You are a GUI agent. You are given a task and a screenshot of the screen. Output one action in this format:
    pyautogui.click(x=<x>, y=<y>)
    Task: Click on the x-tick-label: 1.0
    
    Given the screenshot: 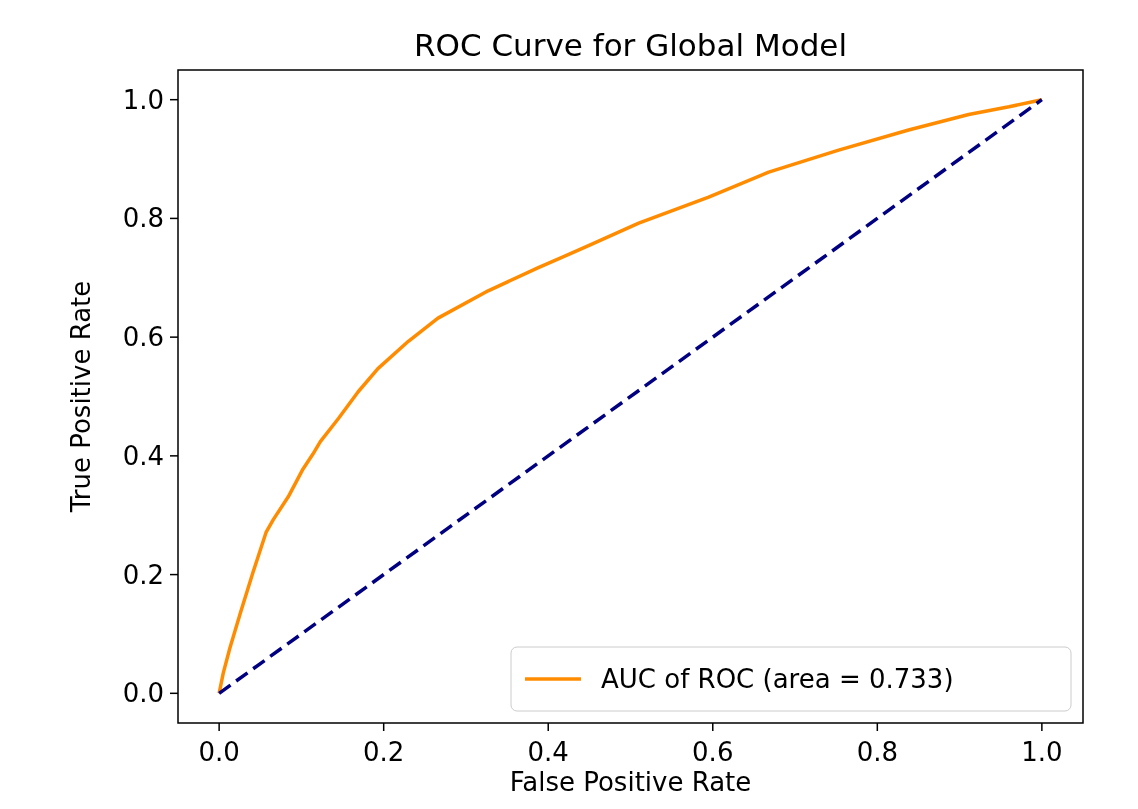 What is the action you would take?
    pyautogui.click(x=1042, y=752)
    